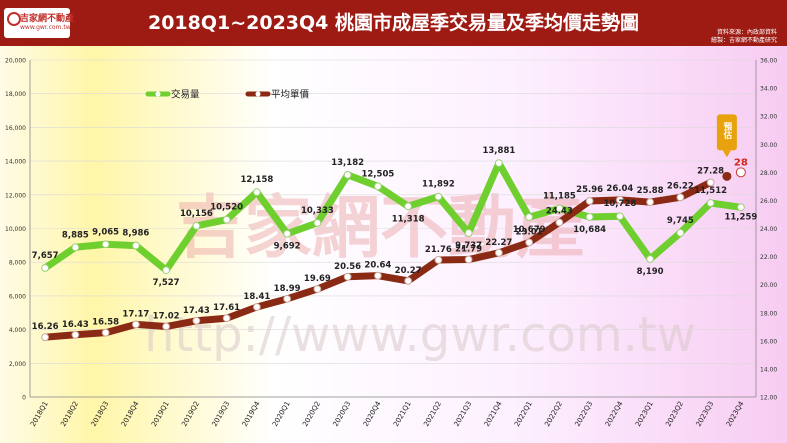 The image size is (787, 443). I want to click on volume-data-label: 9,745, so click(680, 221).